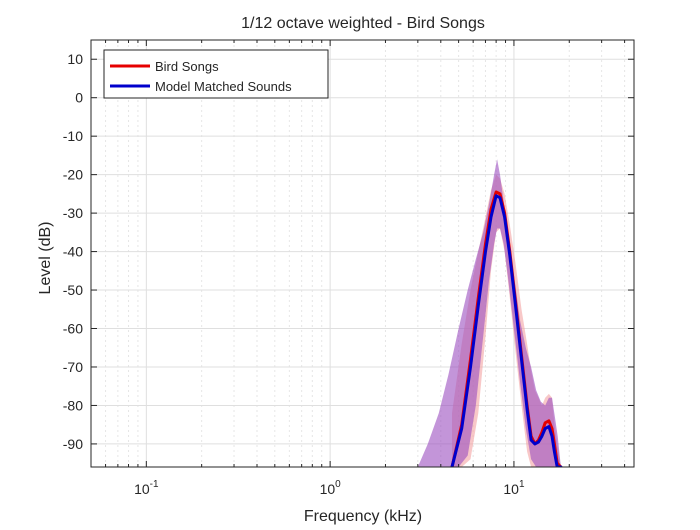 The width and height of the screenshot is (700, 530). Describe the element at coordinates (73, 329) in the screenshot. I see `y-tick-label: -60` at that location.